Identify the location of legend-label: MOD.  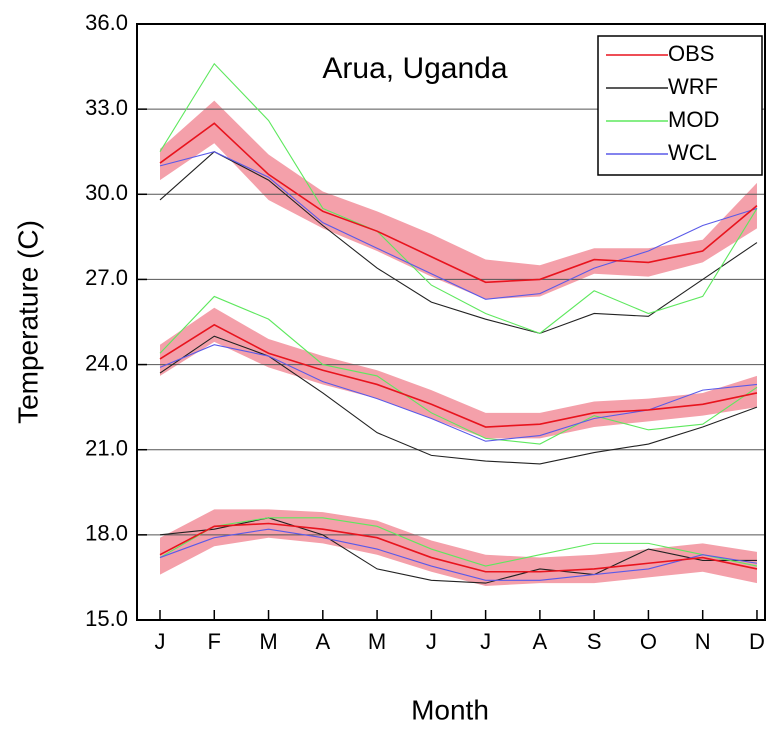
(693, 119).